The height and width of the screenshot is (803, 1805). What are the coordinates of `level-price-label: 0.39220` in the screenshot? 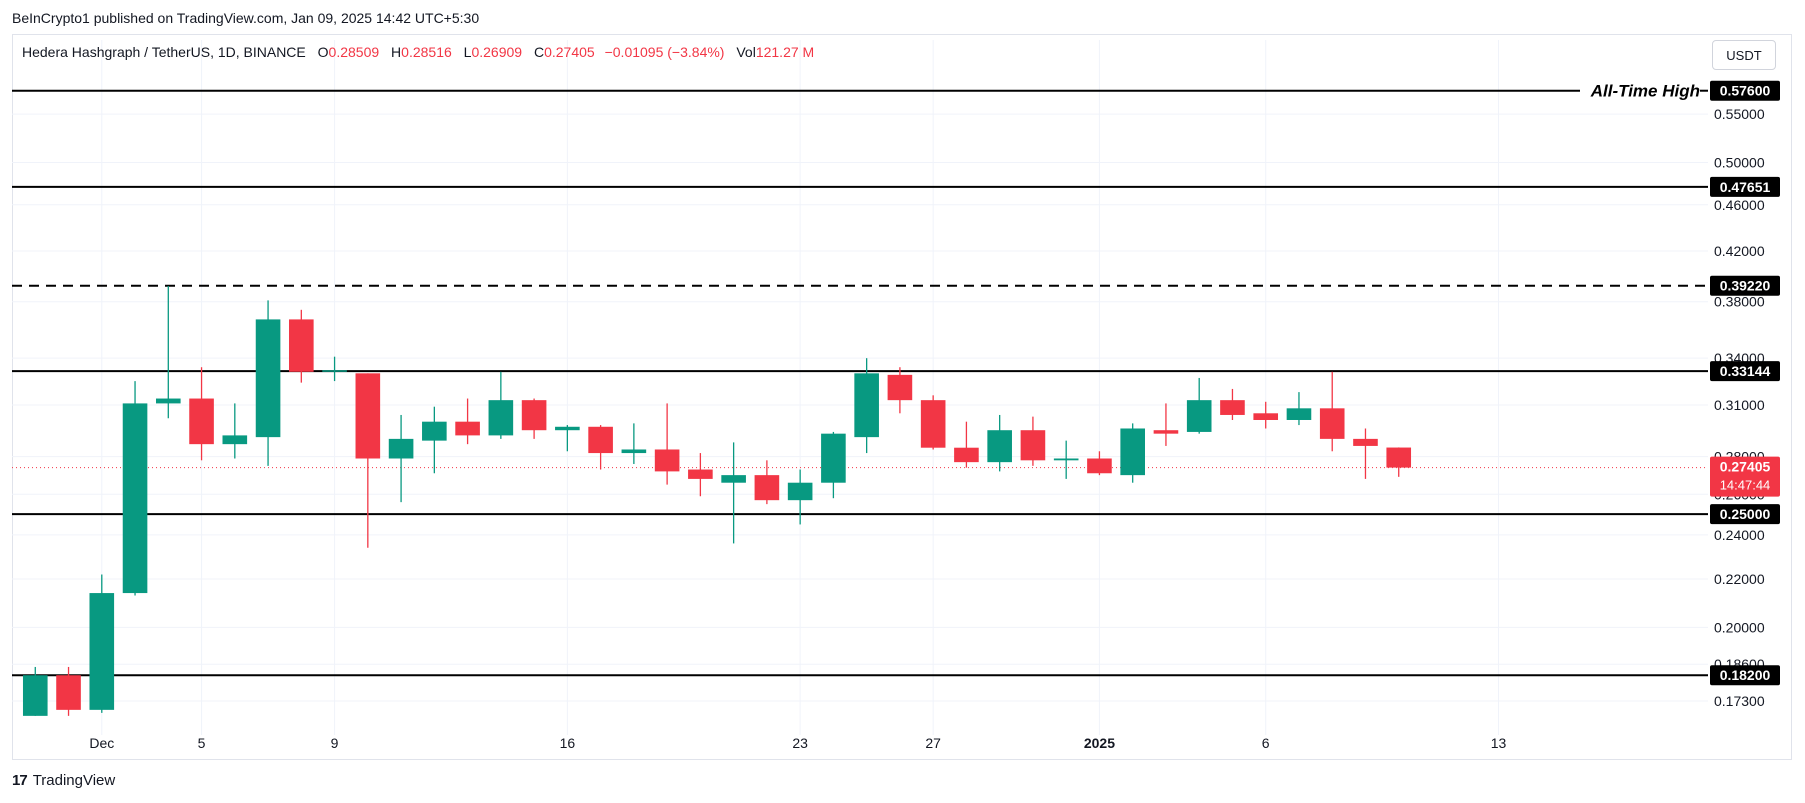 It's located at (1745, 286).